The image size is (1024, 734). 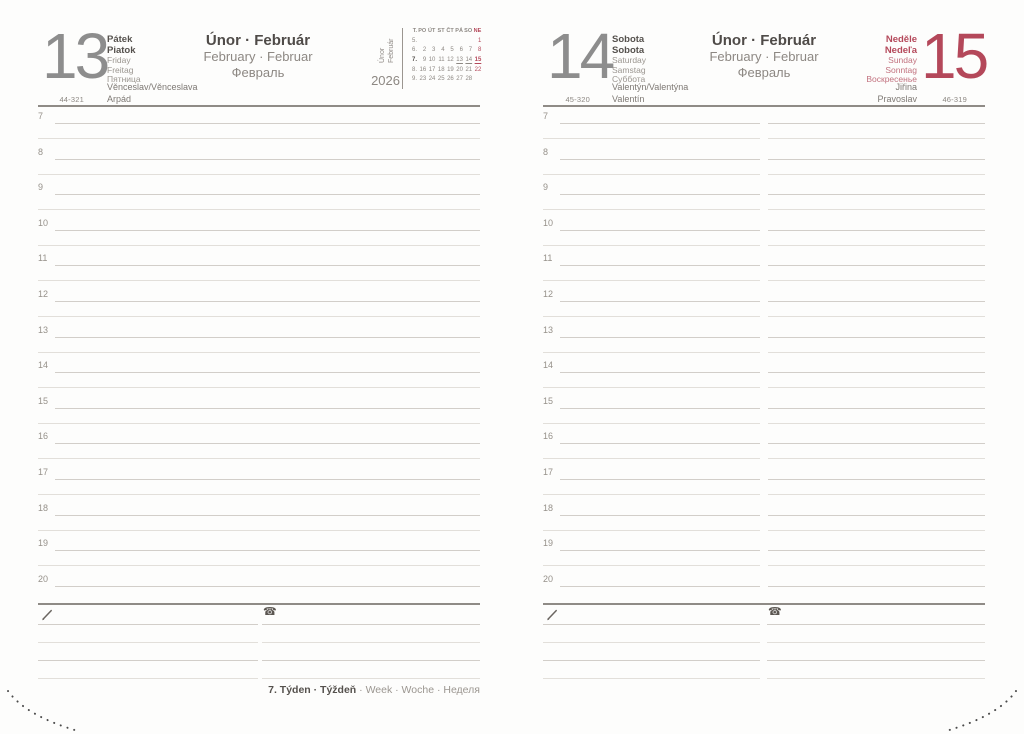 What do you see at coordinates (418, 690) in the screenshot?
I see `week-footer-rest: · Week · Woche · Неделя` at bounding box center [418, 690].